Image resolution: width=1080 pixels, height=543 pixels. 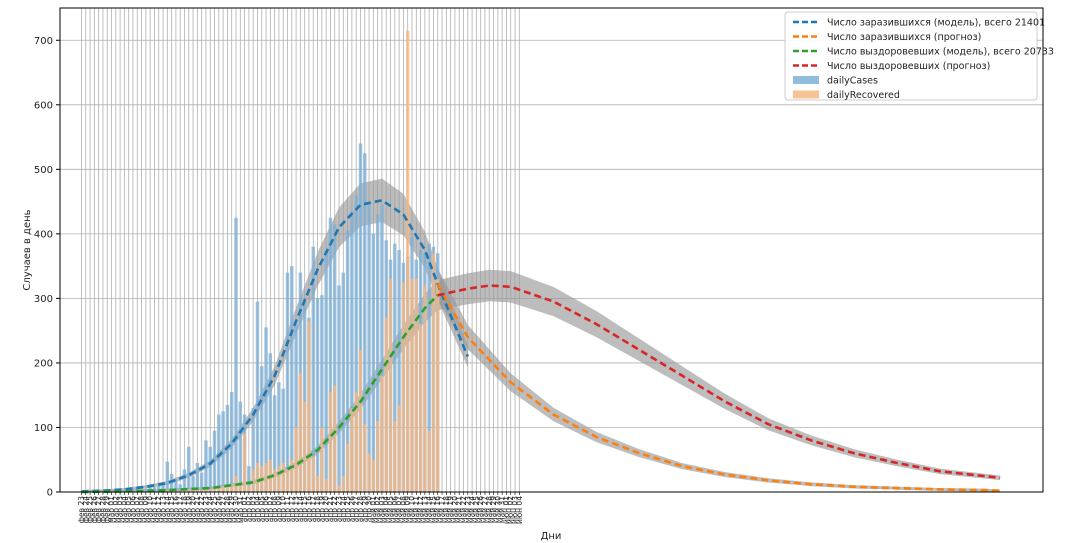 I want to click on x-tick-label: май 22, so click(x=463, y=509).